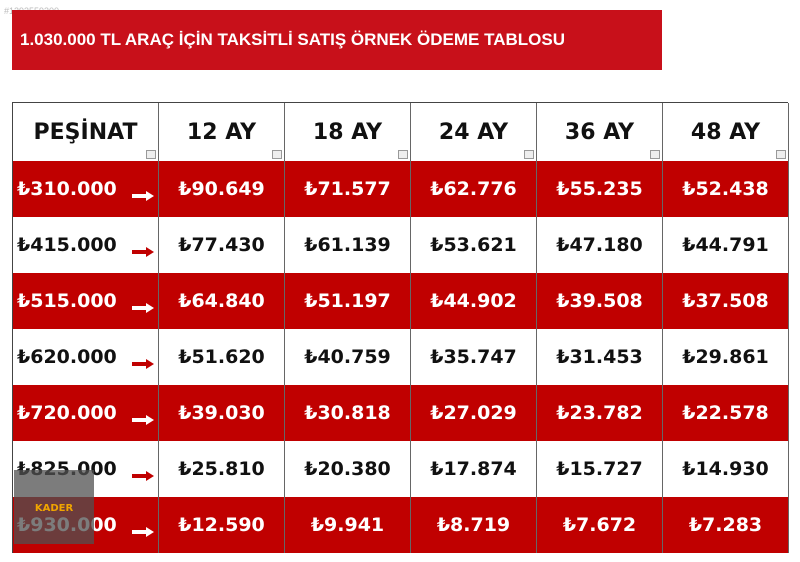  I want to click on table-cell: ₺17.874, so click(474, 469).